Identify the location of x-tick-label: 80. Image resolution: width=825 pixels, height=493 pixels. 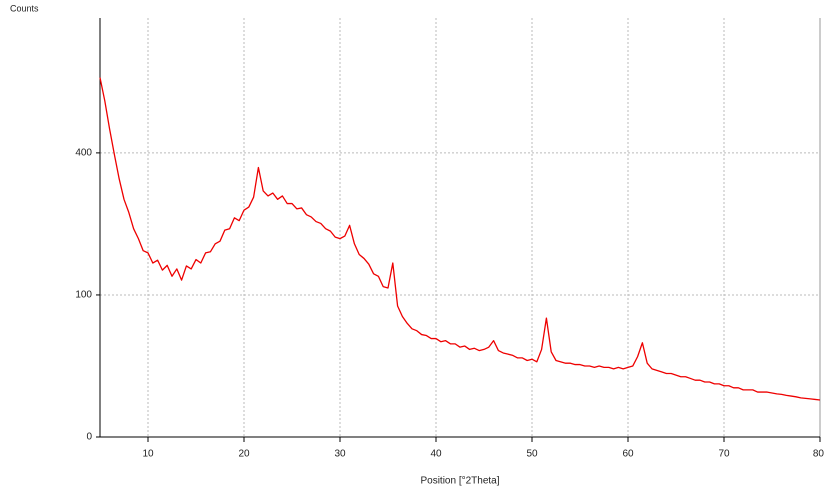
(819, 454).